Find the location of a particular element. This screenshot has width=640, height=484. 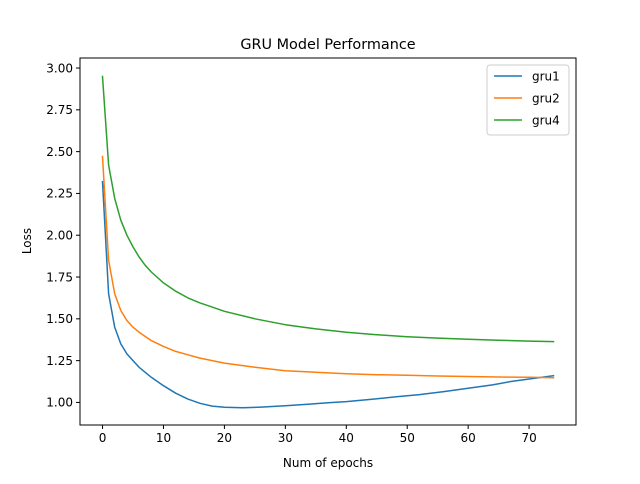

y-tick-label: 2.00 is located at coordinates (59, 236).